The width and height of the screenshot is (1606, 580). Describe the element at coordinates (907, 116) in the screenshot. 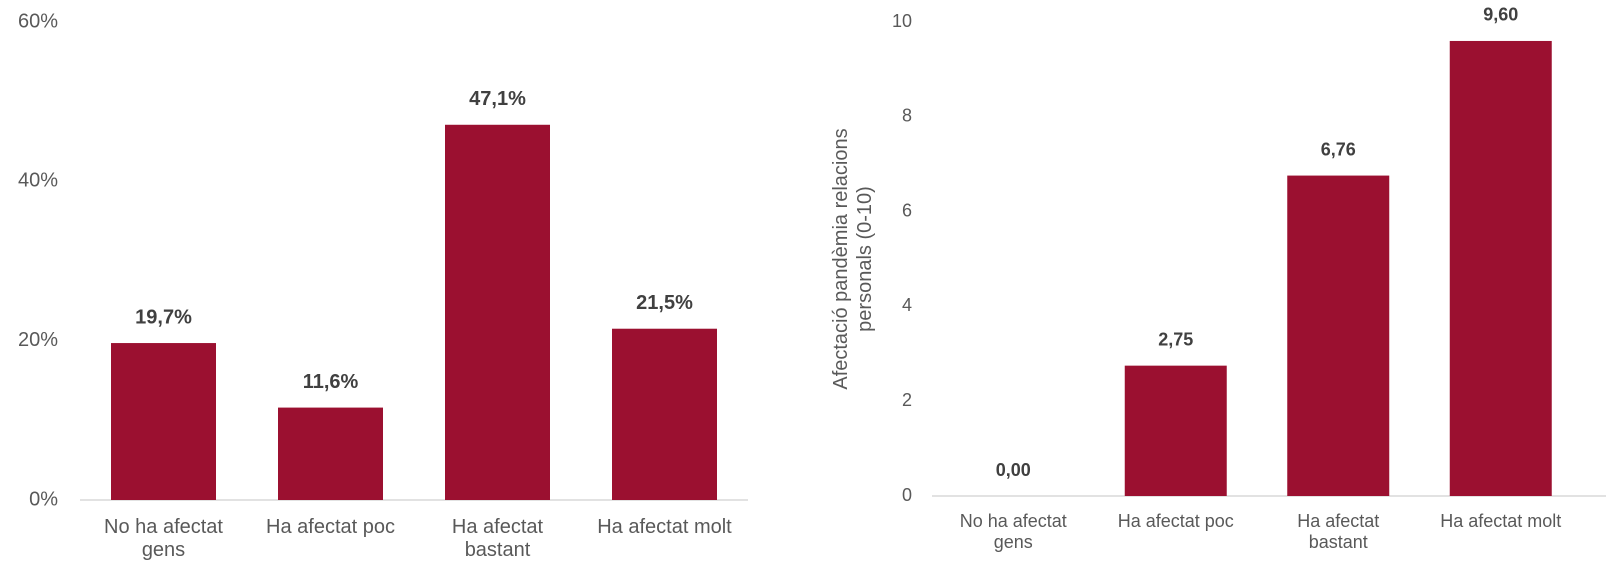

I see `y-tick-label: 8` at that location.